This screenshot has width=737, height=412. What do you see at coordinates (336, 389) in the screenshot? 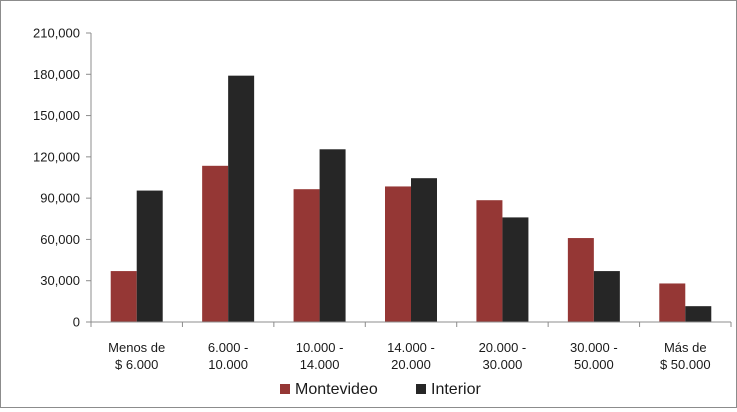
I see `legend-label-montevideo: Montevideo` at bounding box center [336, 389].